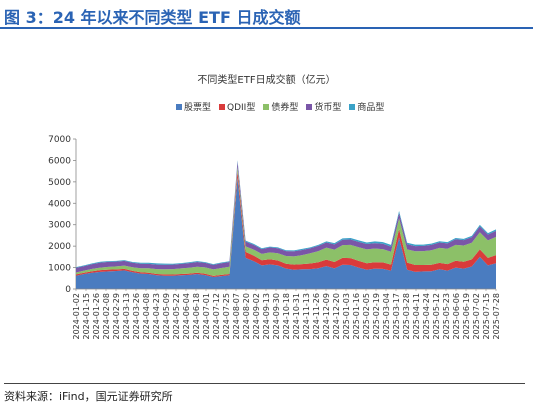  What do you see at coordinates (256, 316) in the screenshot?
I see `x-tick-label: 2024-09-02` at bounding box center [256, 316].